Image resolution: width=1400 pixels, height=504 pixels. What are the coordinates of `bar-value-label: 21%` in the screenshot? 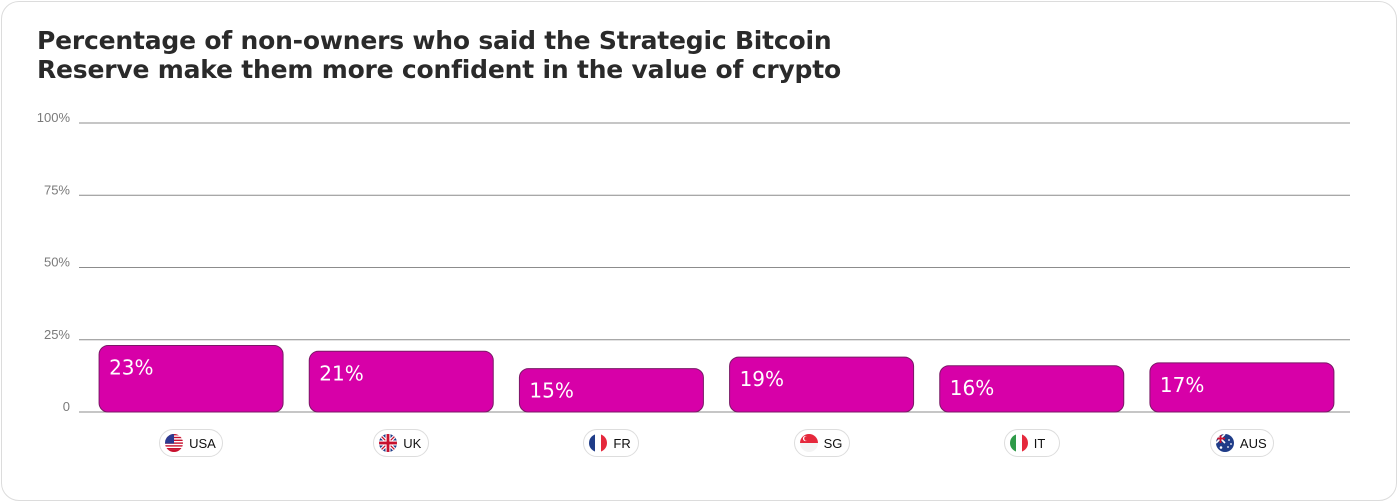 It's located at (341, 373).